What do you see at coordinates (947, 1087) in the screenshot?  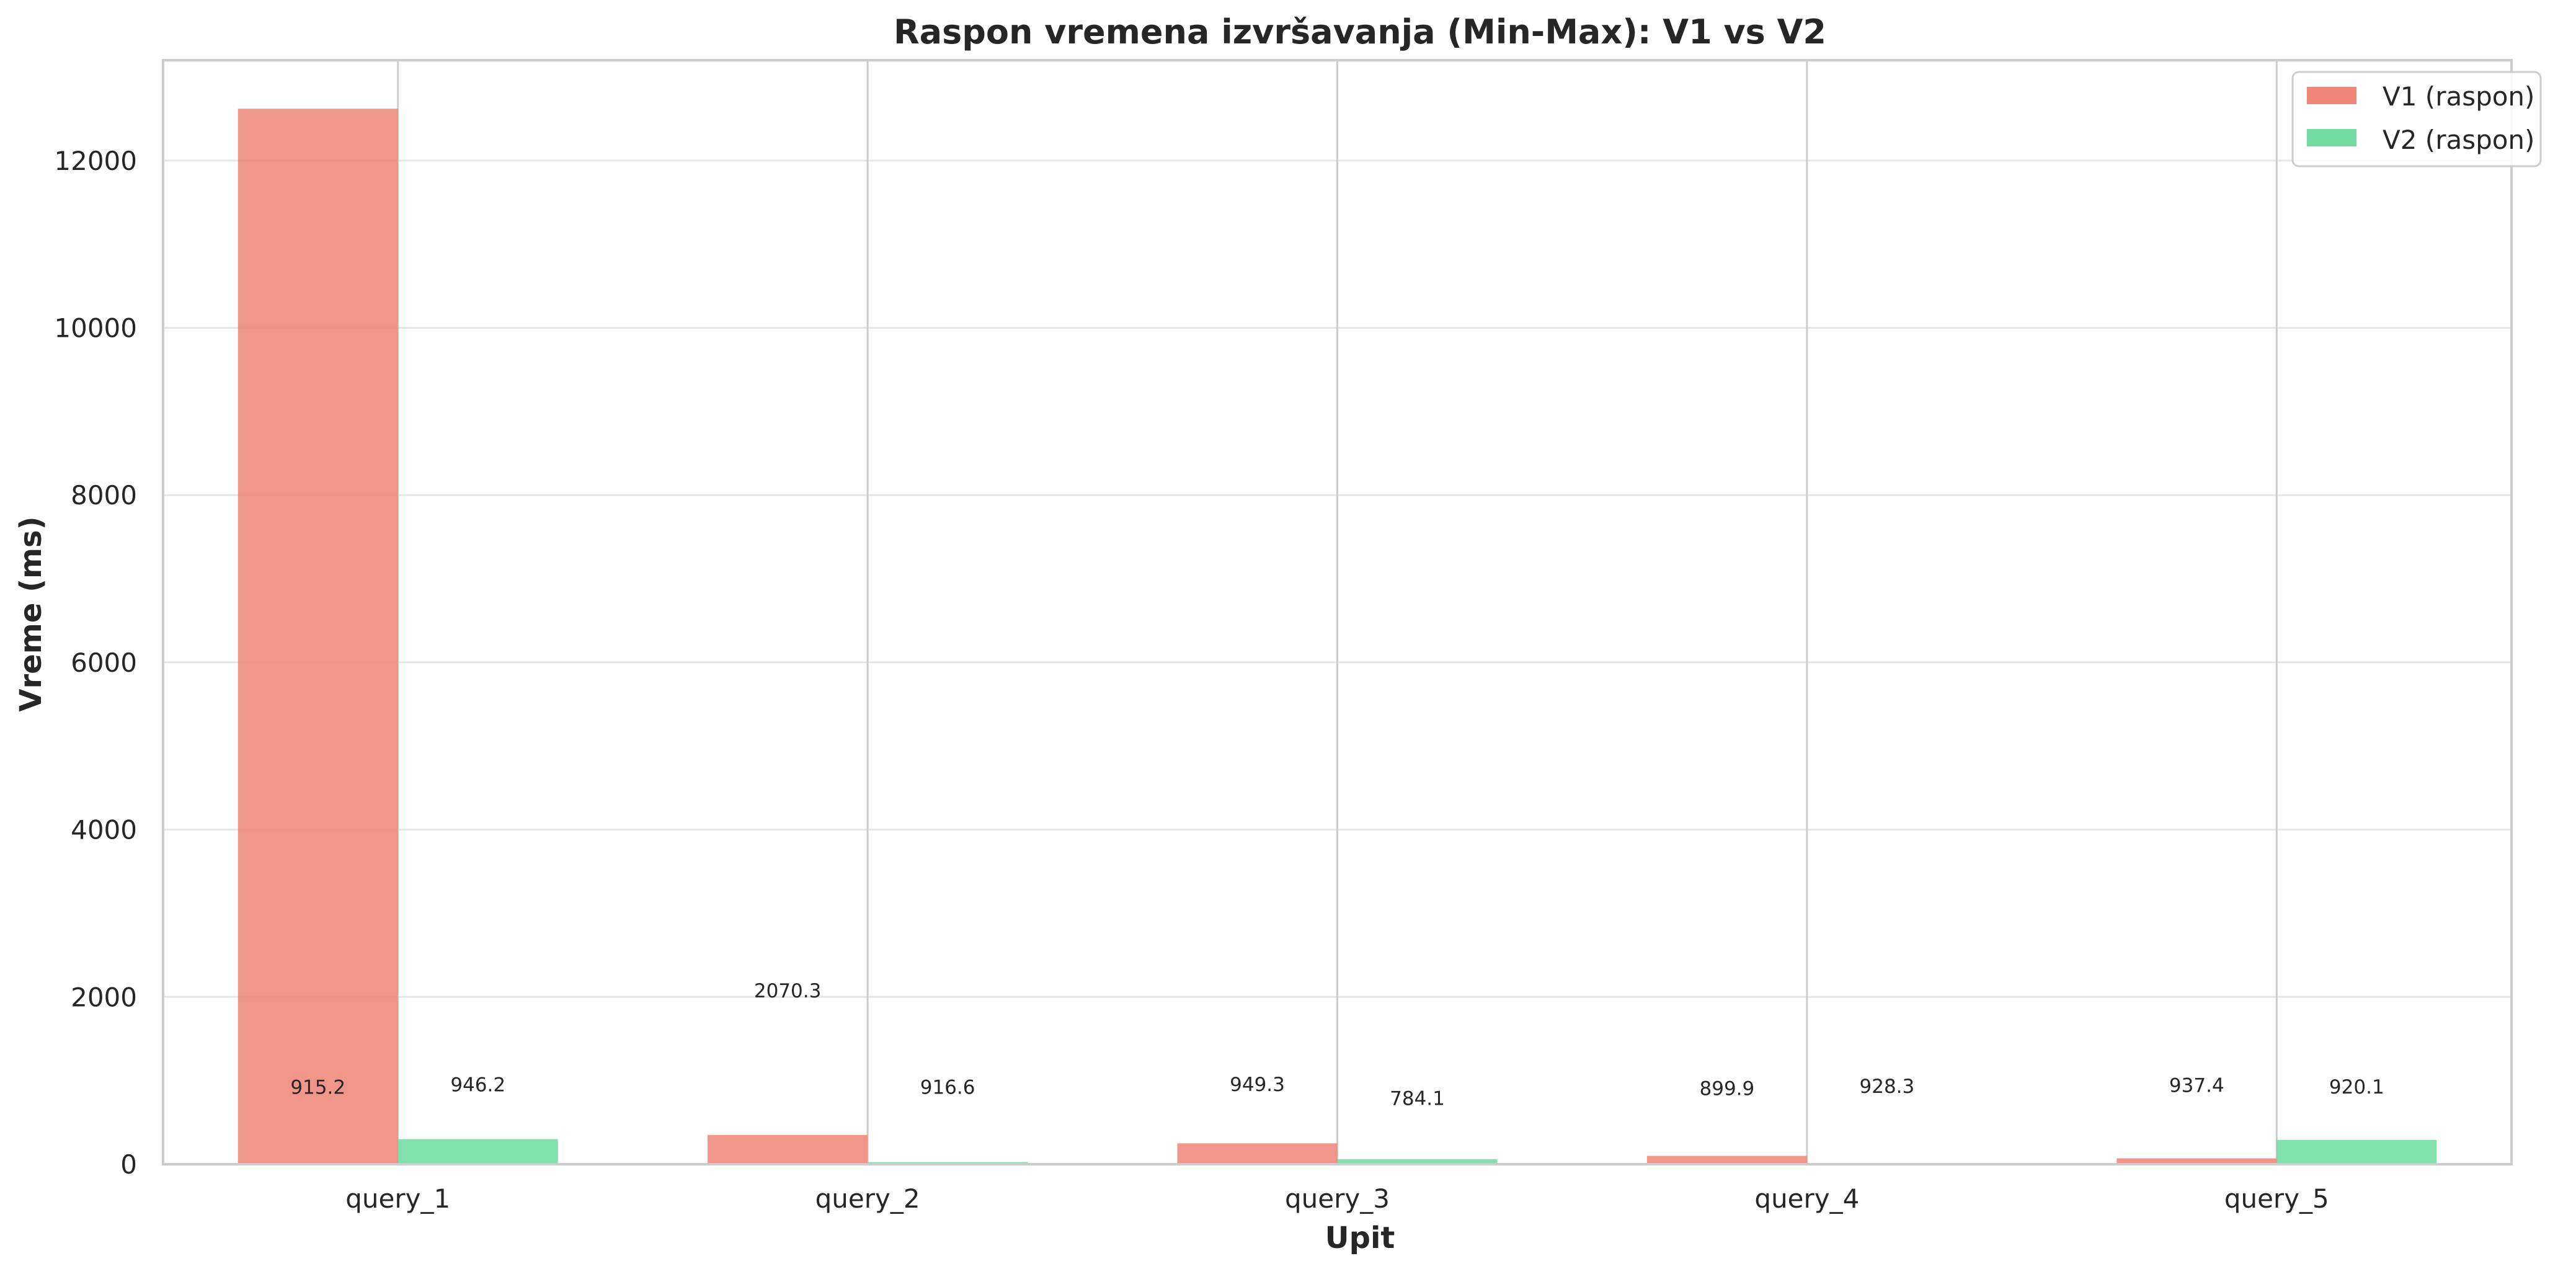 I see `data-label: 916.6` at bounding box center [947, 1087].